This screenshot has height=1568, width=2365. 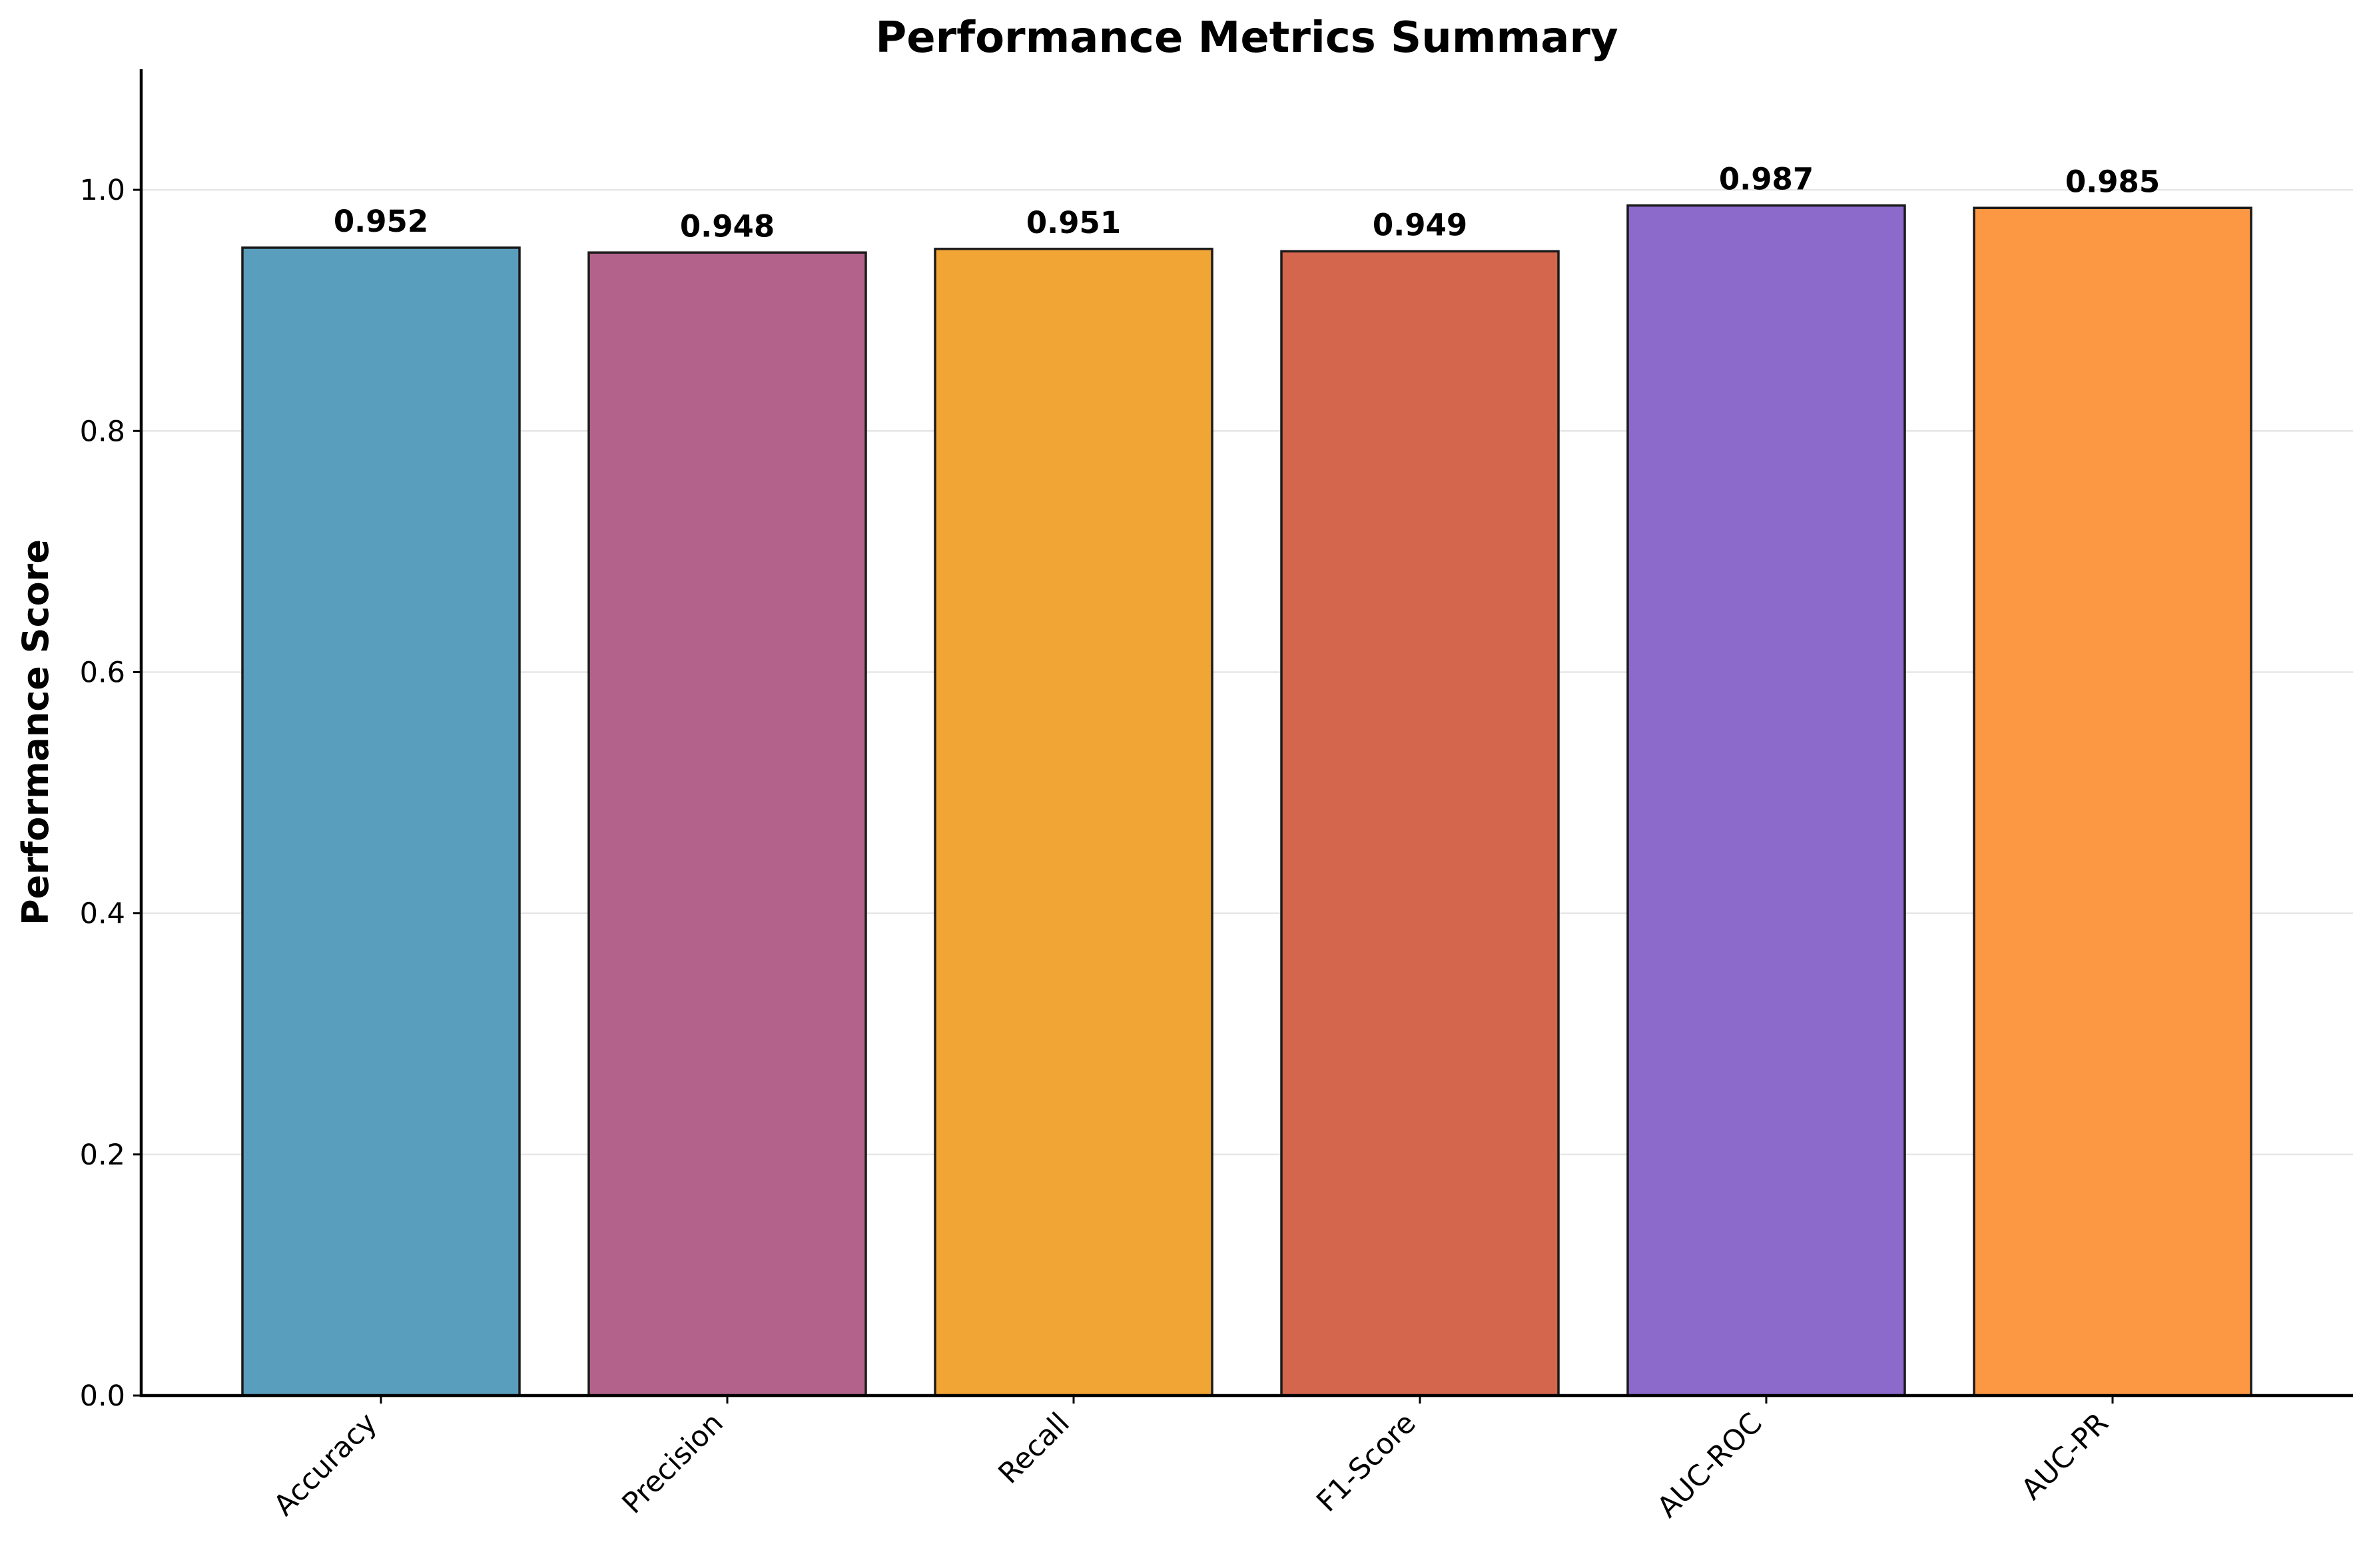 I want to click on y-tick-label: 0.4, so click(x=102, y=914).